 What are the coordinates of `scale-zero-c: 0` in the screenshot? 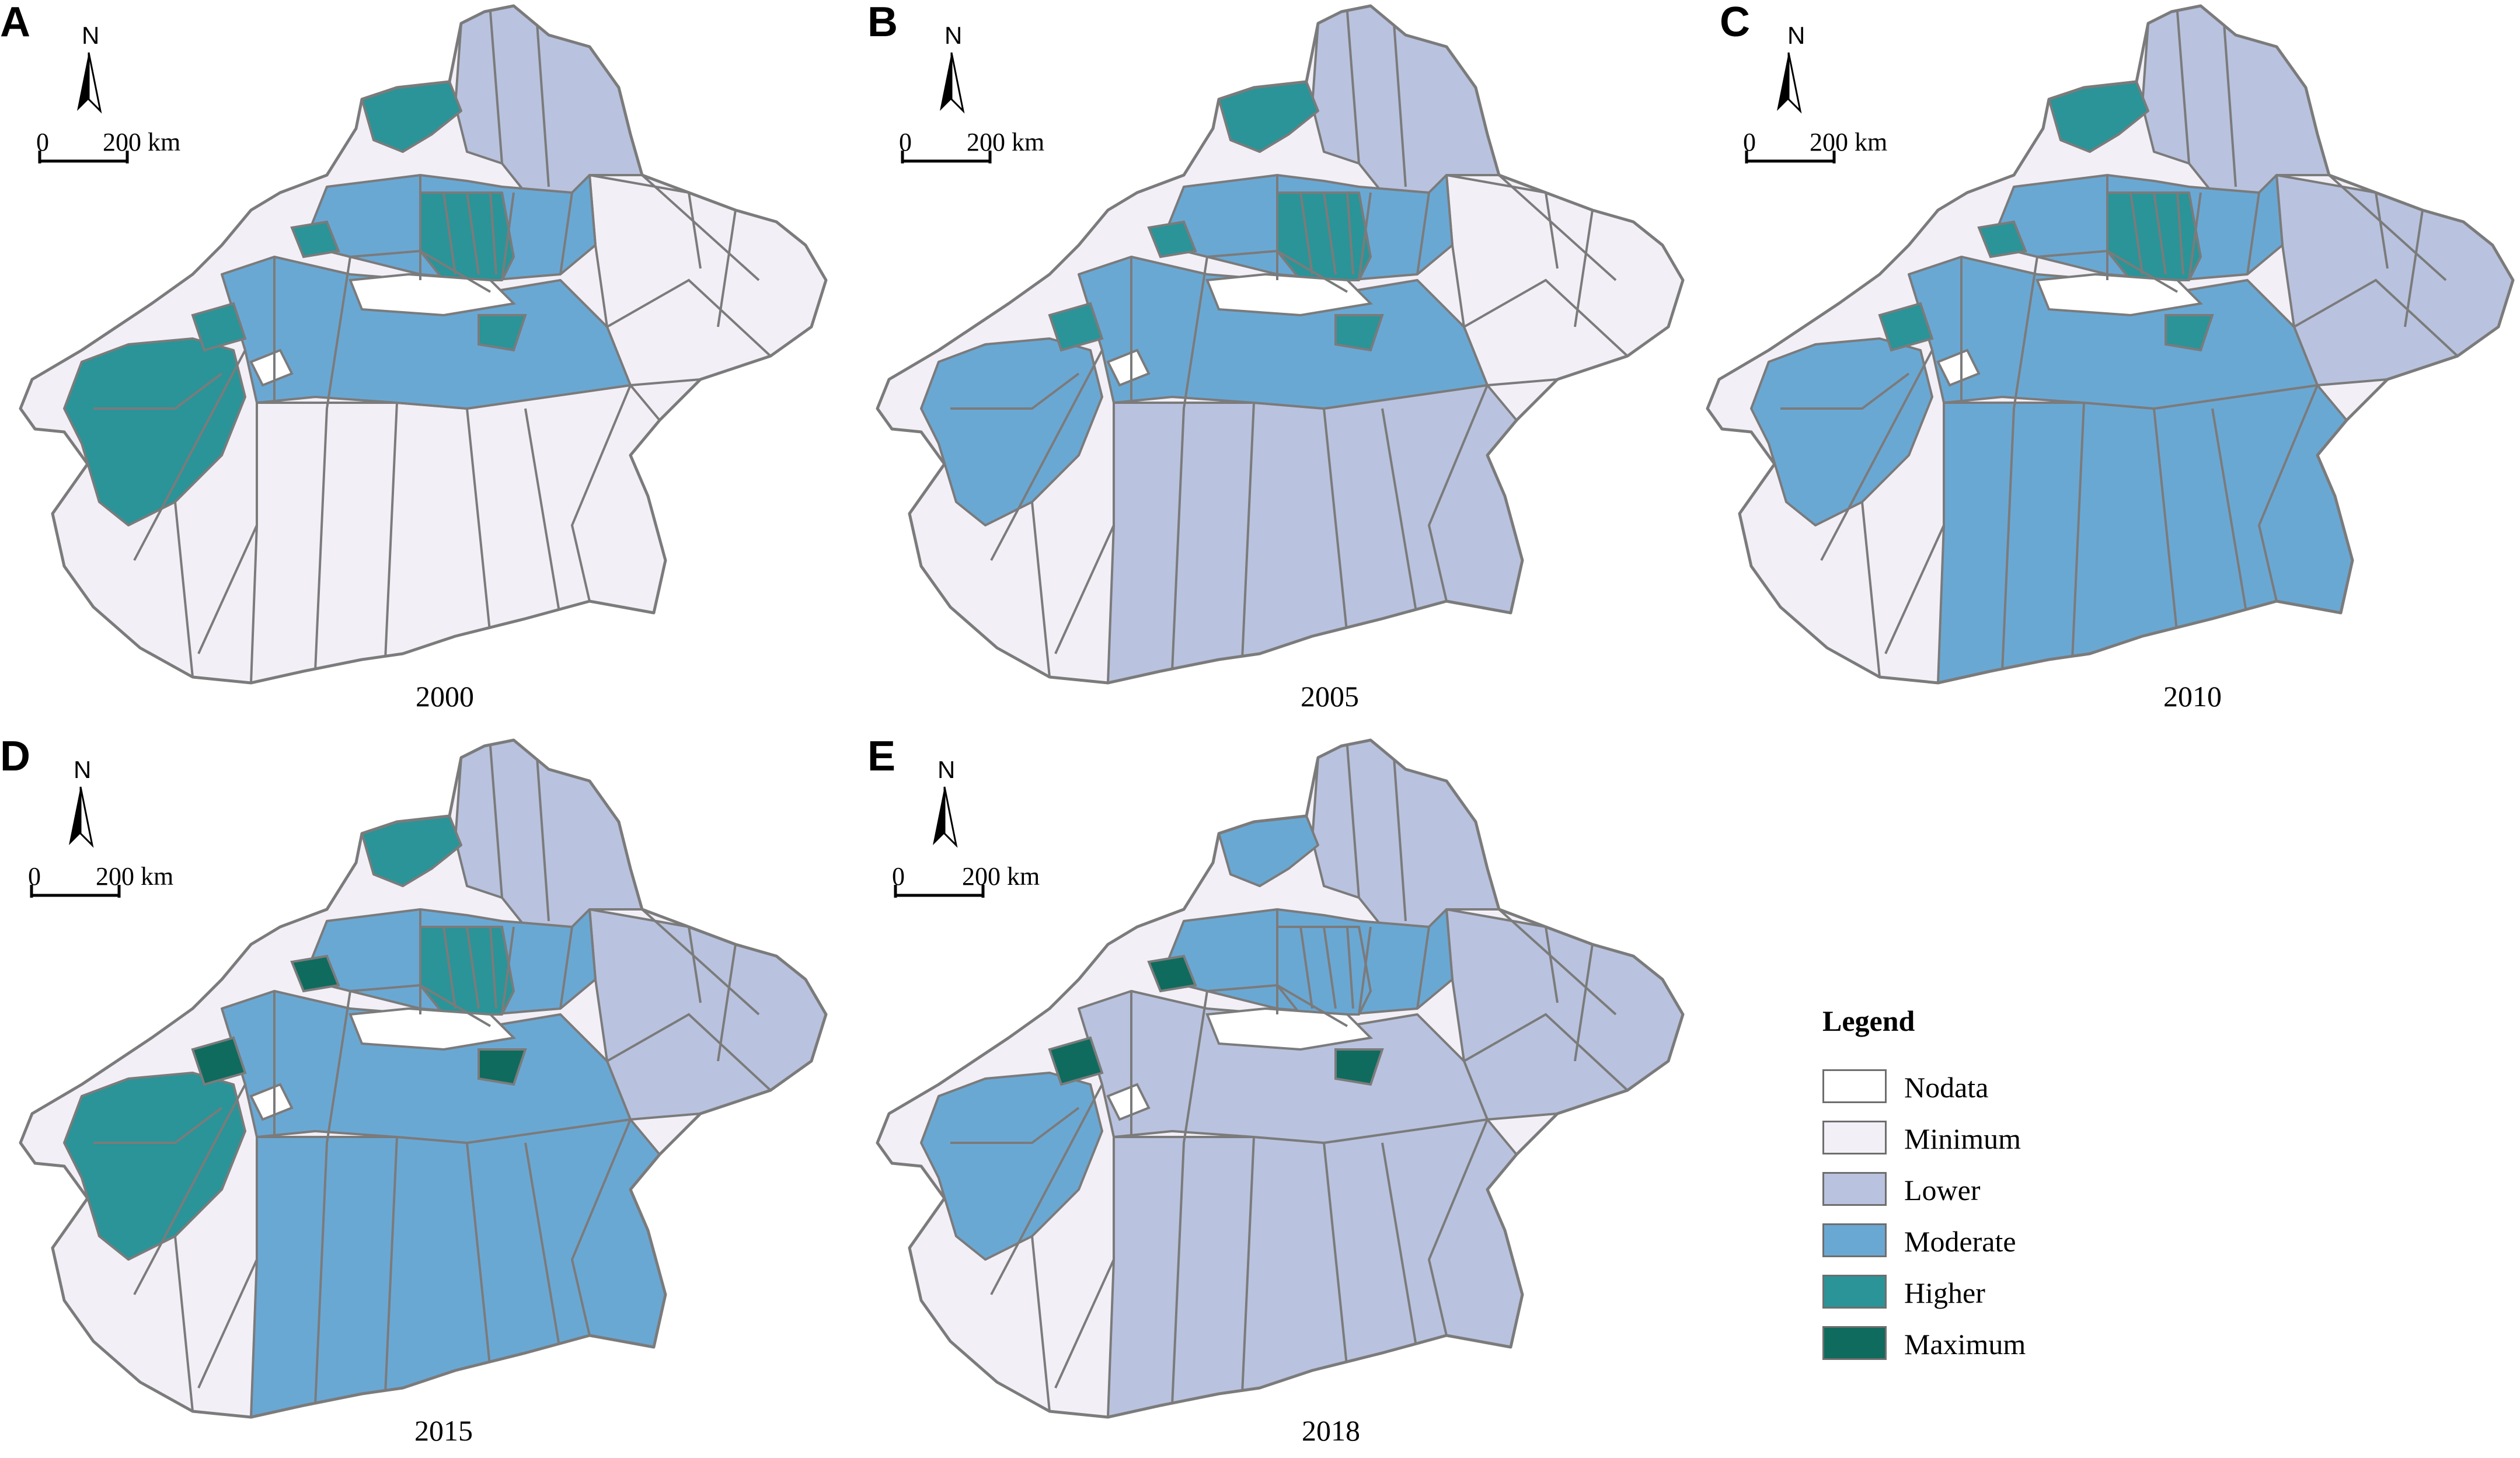 It's located at (1749, 142).